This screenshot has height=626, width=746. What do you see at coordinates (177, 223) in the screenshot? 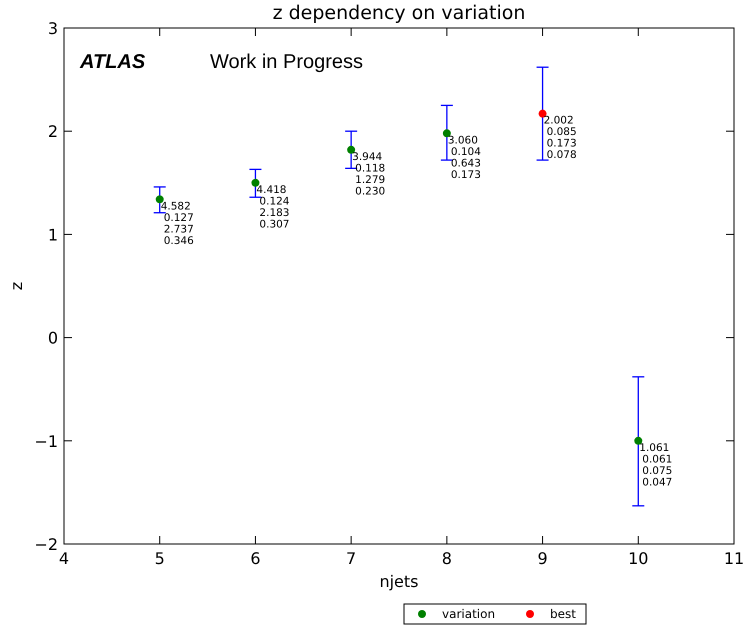
I see `annotation: 4.582 0.127 2.737 0.346` at bounding box center [177, 223].